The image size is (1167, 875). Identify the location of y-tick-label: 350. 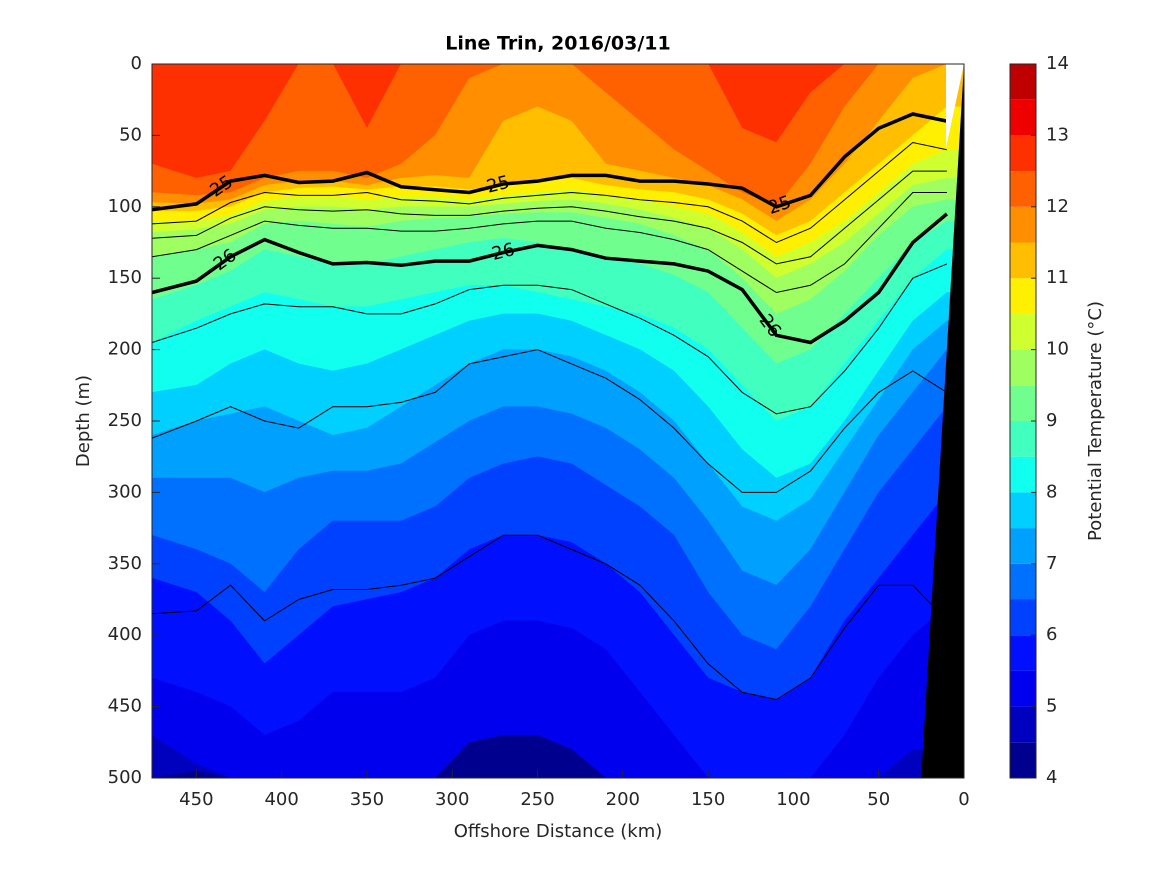
(125, 563).